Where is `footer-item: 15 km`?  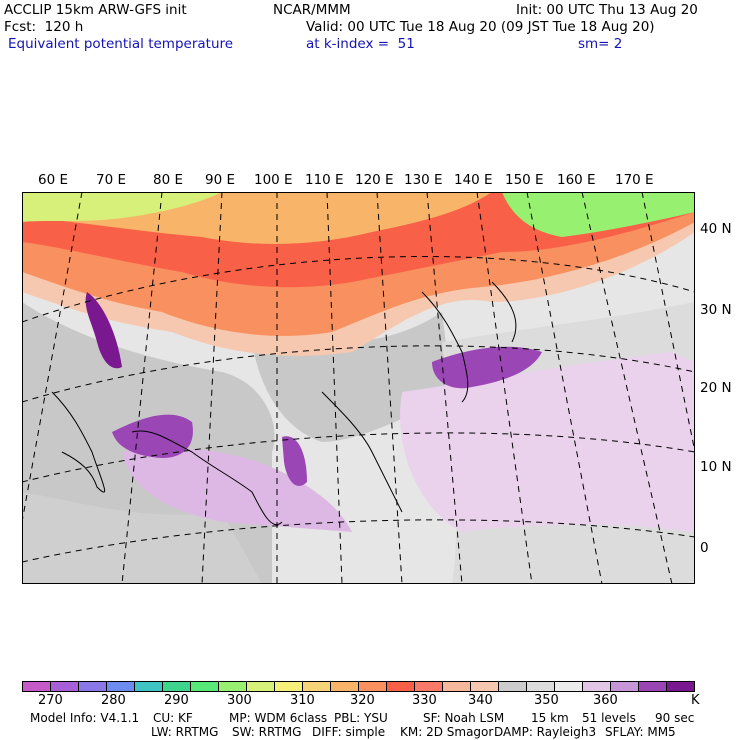 footer-item: 15 km is located at coordinates (550, 718).